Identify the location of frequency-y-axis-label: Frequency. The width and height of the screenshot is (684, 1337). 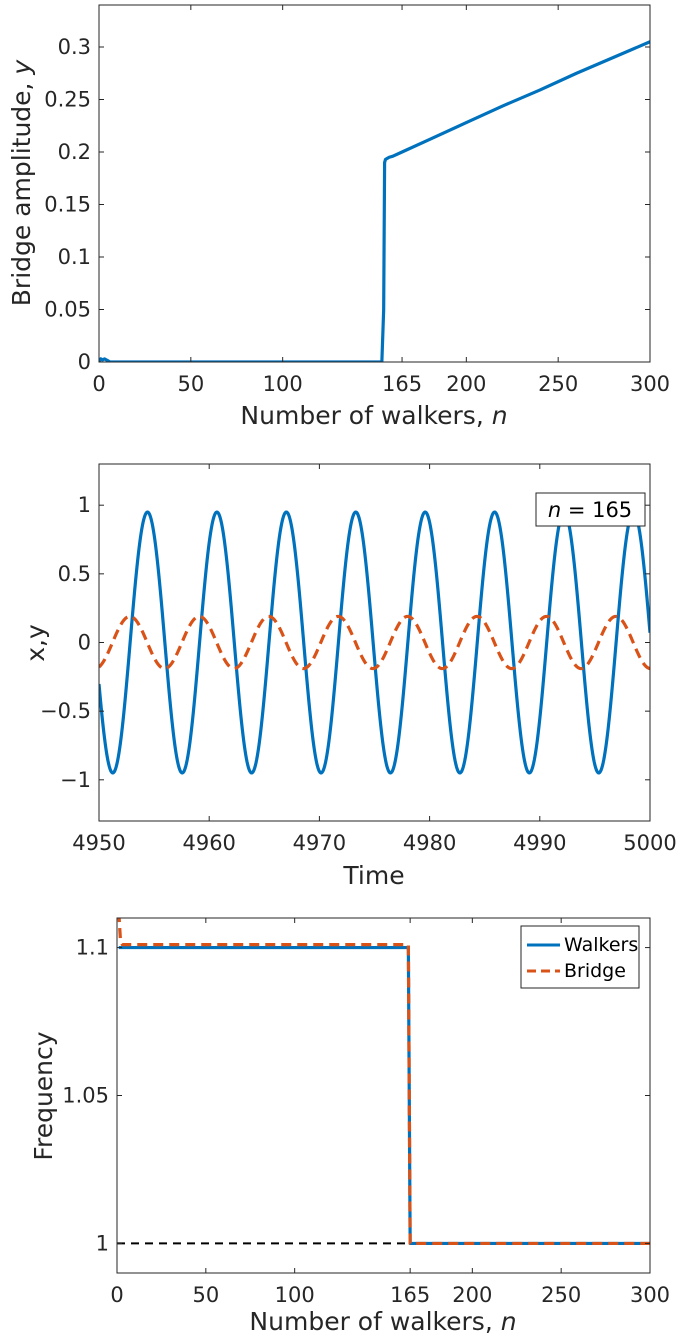
(43, 1095).